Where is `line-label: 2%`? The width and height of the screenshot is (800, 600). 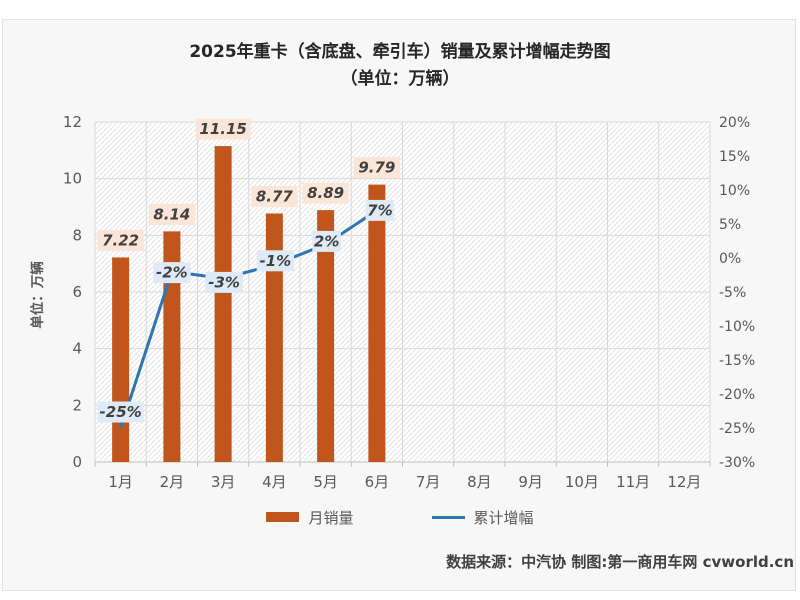 line-label: 2% is located at coordinates (326, 241).